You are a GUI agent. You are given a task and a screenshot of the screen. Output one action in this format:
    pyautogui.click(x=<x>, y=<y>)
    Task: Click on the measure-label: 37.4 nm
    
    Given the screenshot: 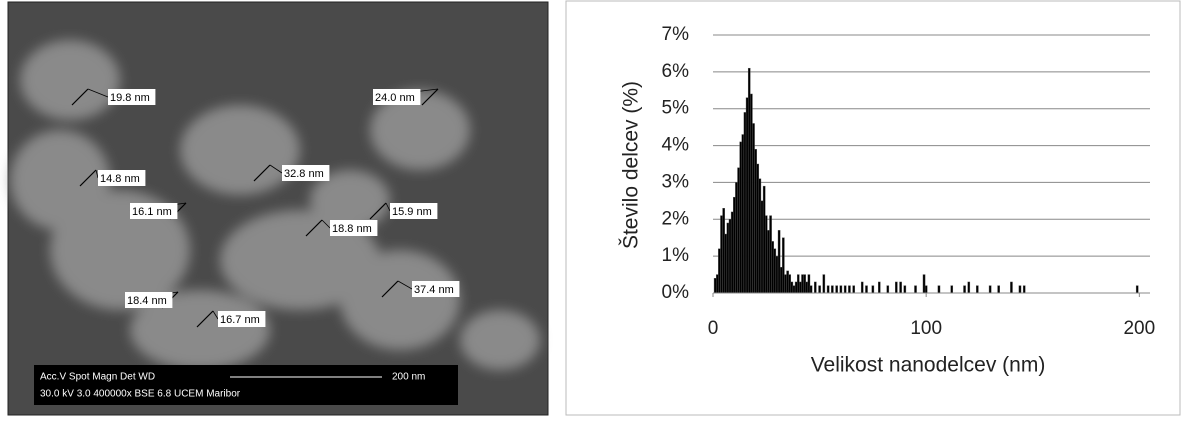 What is the action you would take?
    pyautogui.click(x=434, y=290)
    